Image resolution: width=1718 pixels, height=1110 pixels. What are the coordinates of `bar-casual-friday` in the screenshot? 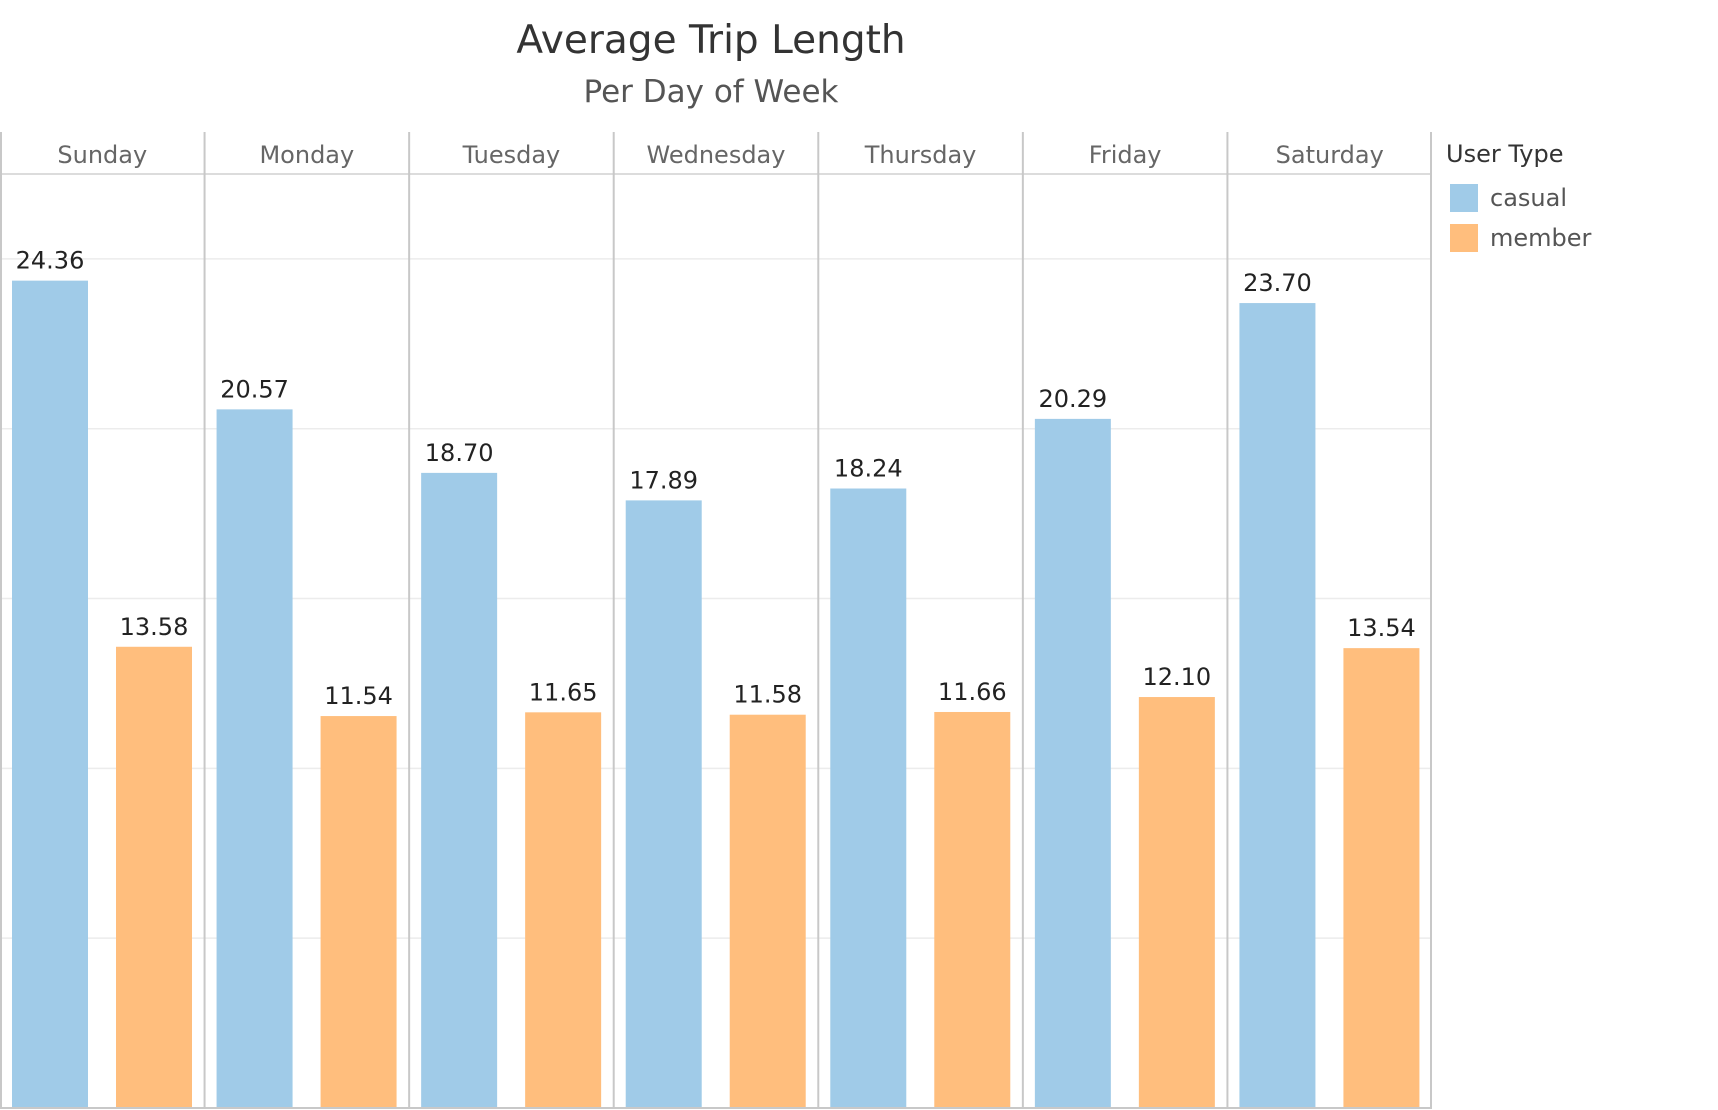 It's located at (1072, 763).